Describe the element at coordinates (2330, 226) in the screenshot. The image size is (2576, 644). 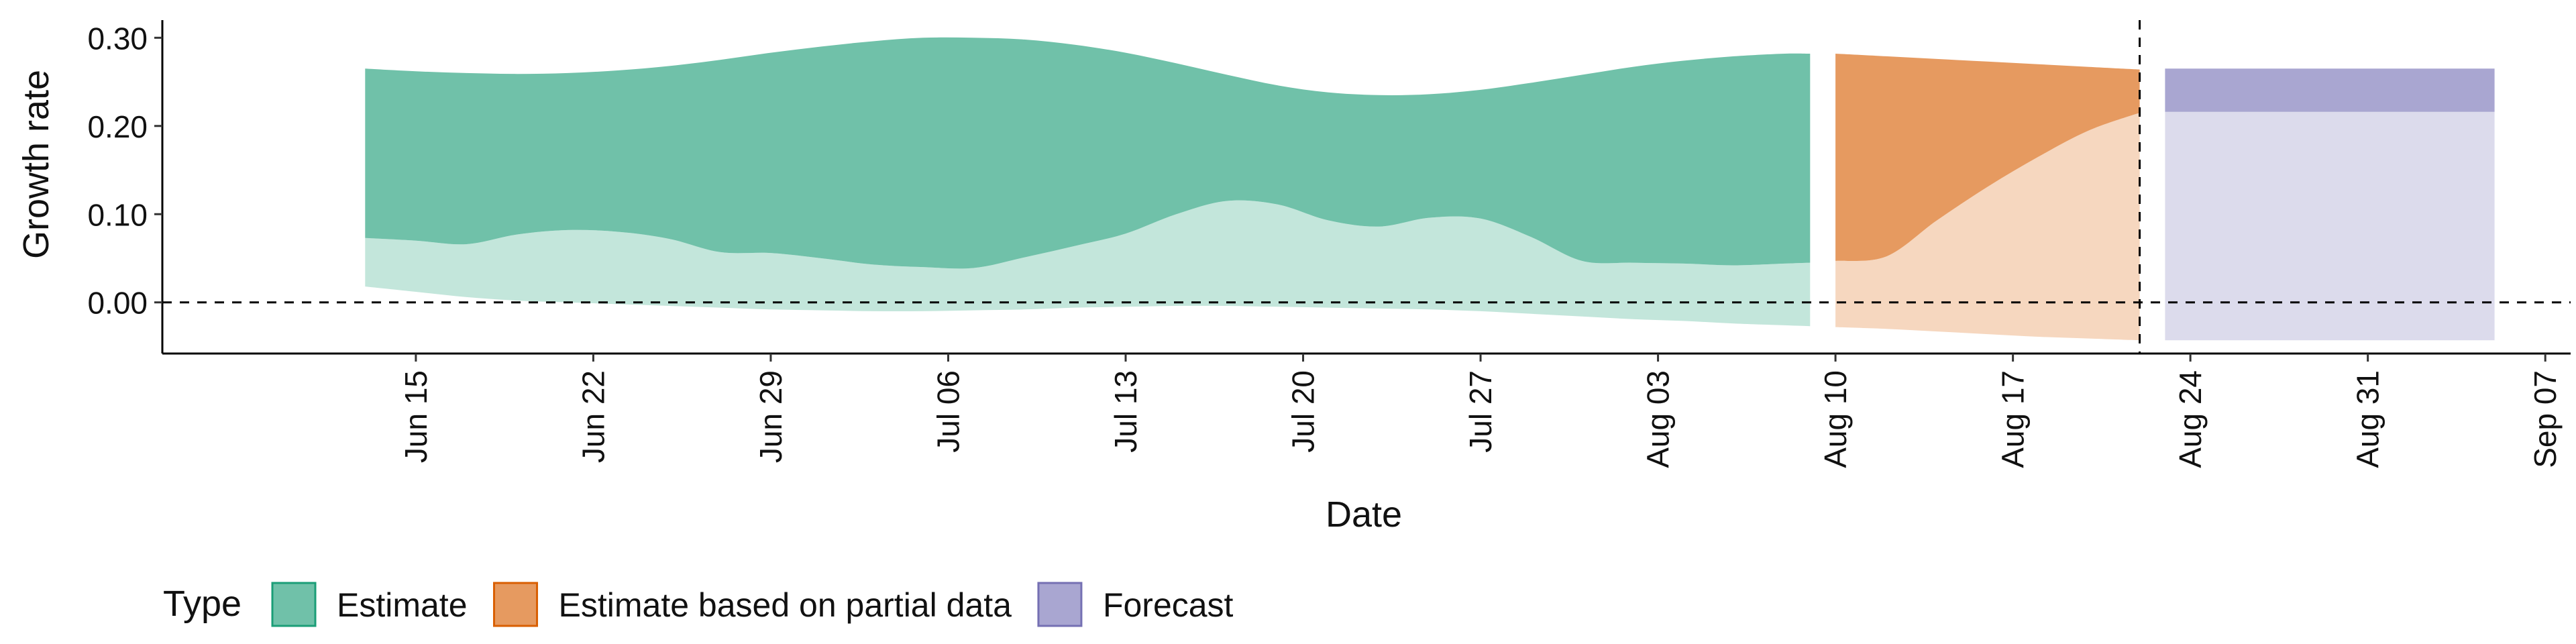
I see `forecast-lower-band` at that location.